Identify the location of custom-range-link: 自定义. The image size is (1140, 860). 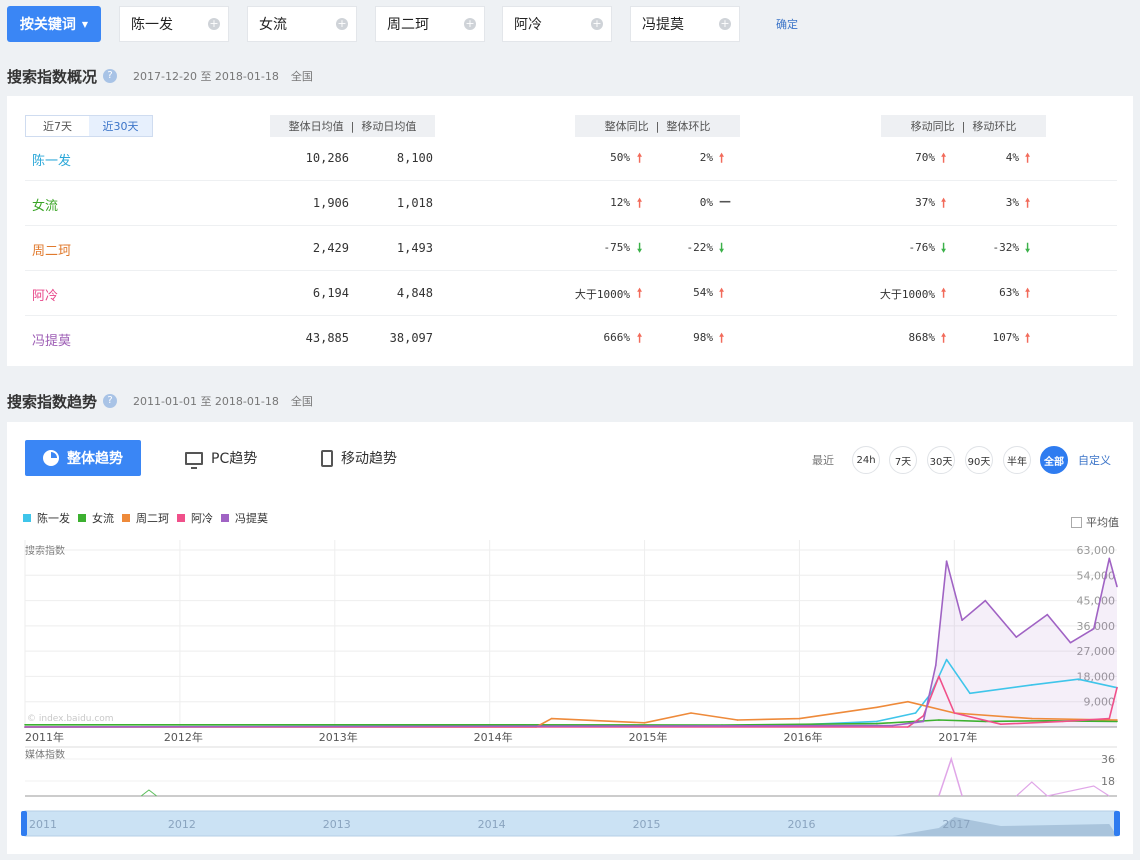
(1094, 460).